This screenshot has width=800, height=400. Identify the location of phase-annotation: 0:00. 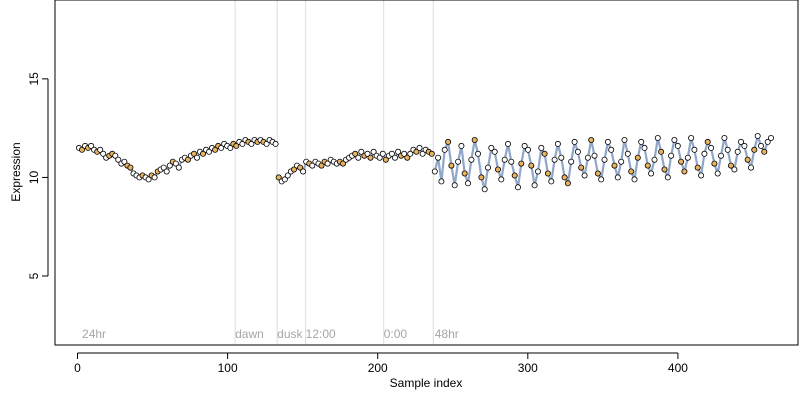
(396, 334).